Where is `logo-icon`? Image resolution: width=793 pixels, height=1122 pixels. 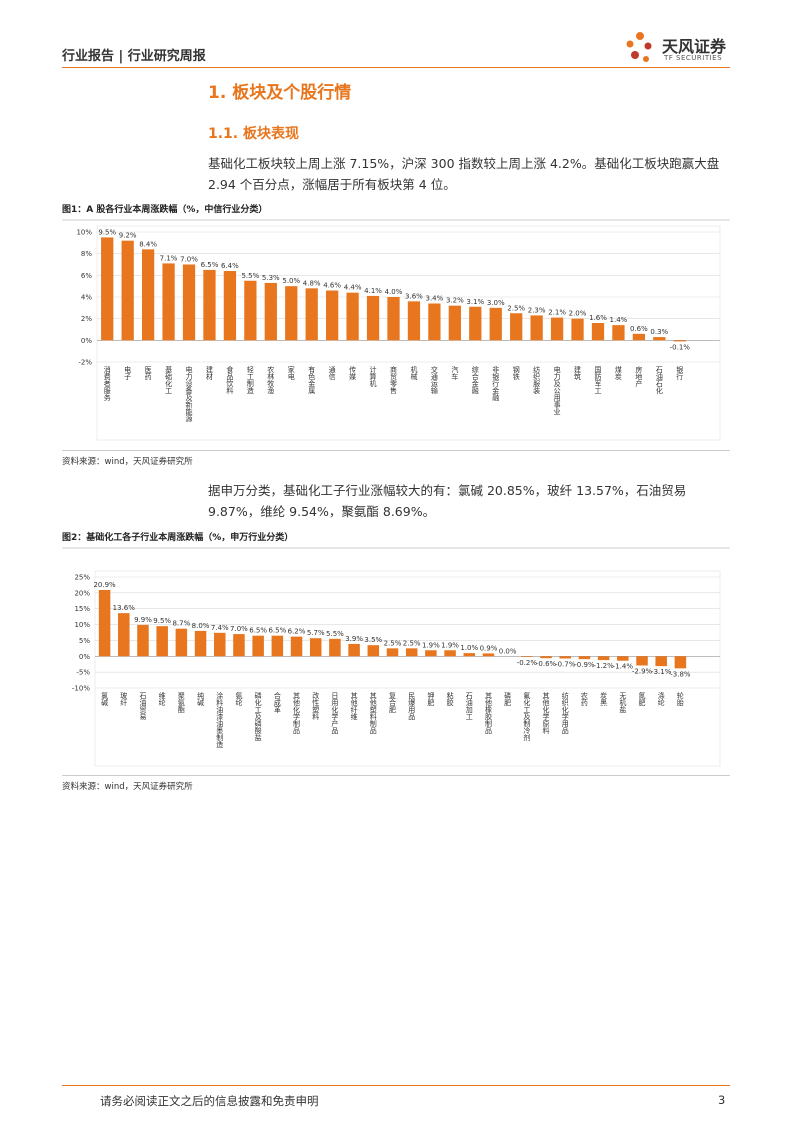
logo-icon is located at coordinates (639, 47).